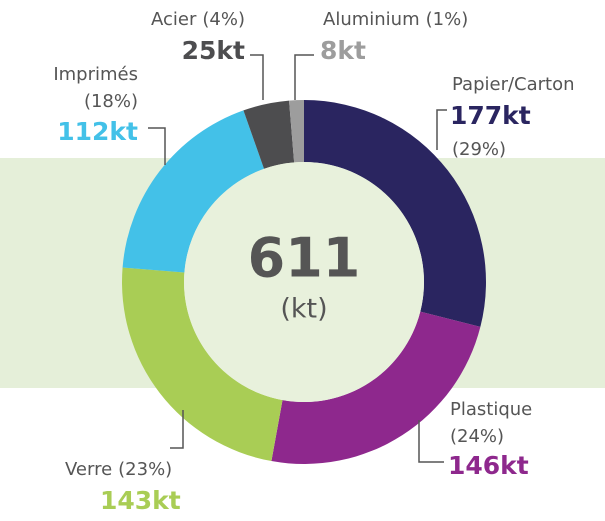 The height and width of the screenshot is (521, 605). I want to click on center-unit: (kt), so click(303, 309).